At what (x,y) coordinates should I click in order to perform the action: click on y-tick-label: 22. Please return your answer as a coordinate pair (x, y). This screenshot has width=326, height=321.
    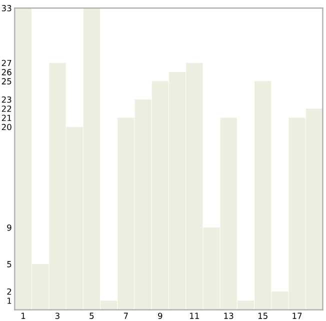
    Looking at the image, I should click on (7, 109).